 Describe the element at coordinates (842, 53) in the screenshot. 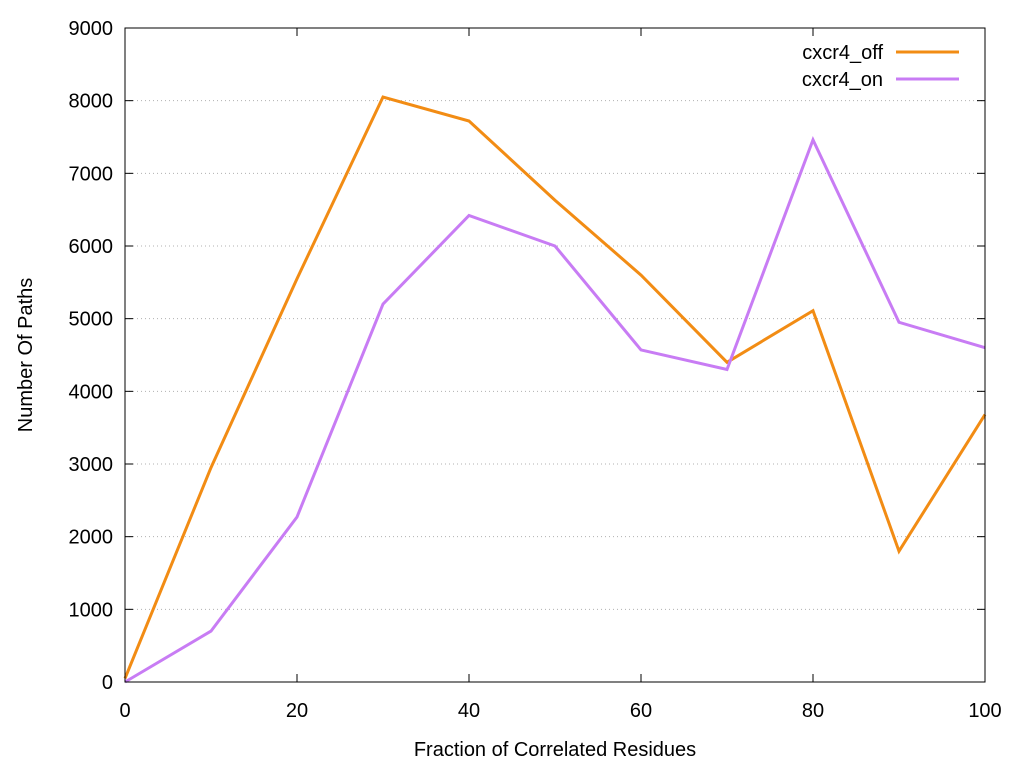

I see `legend-label-cxcr4-off: cxcr4_off` at that location.